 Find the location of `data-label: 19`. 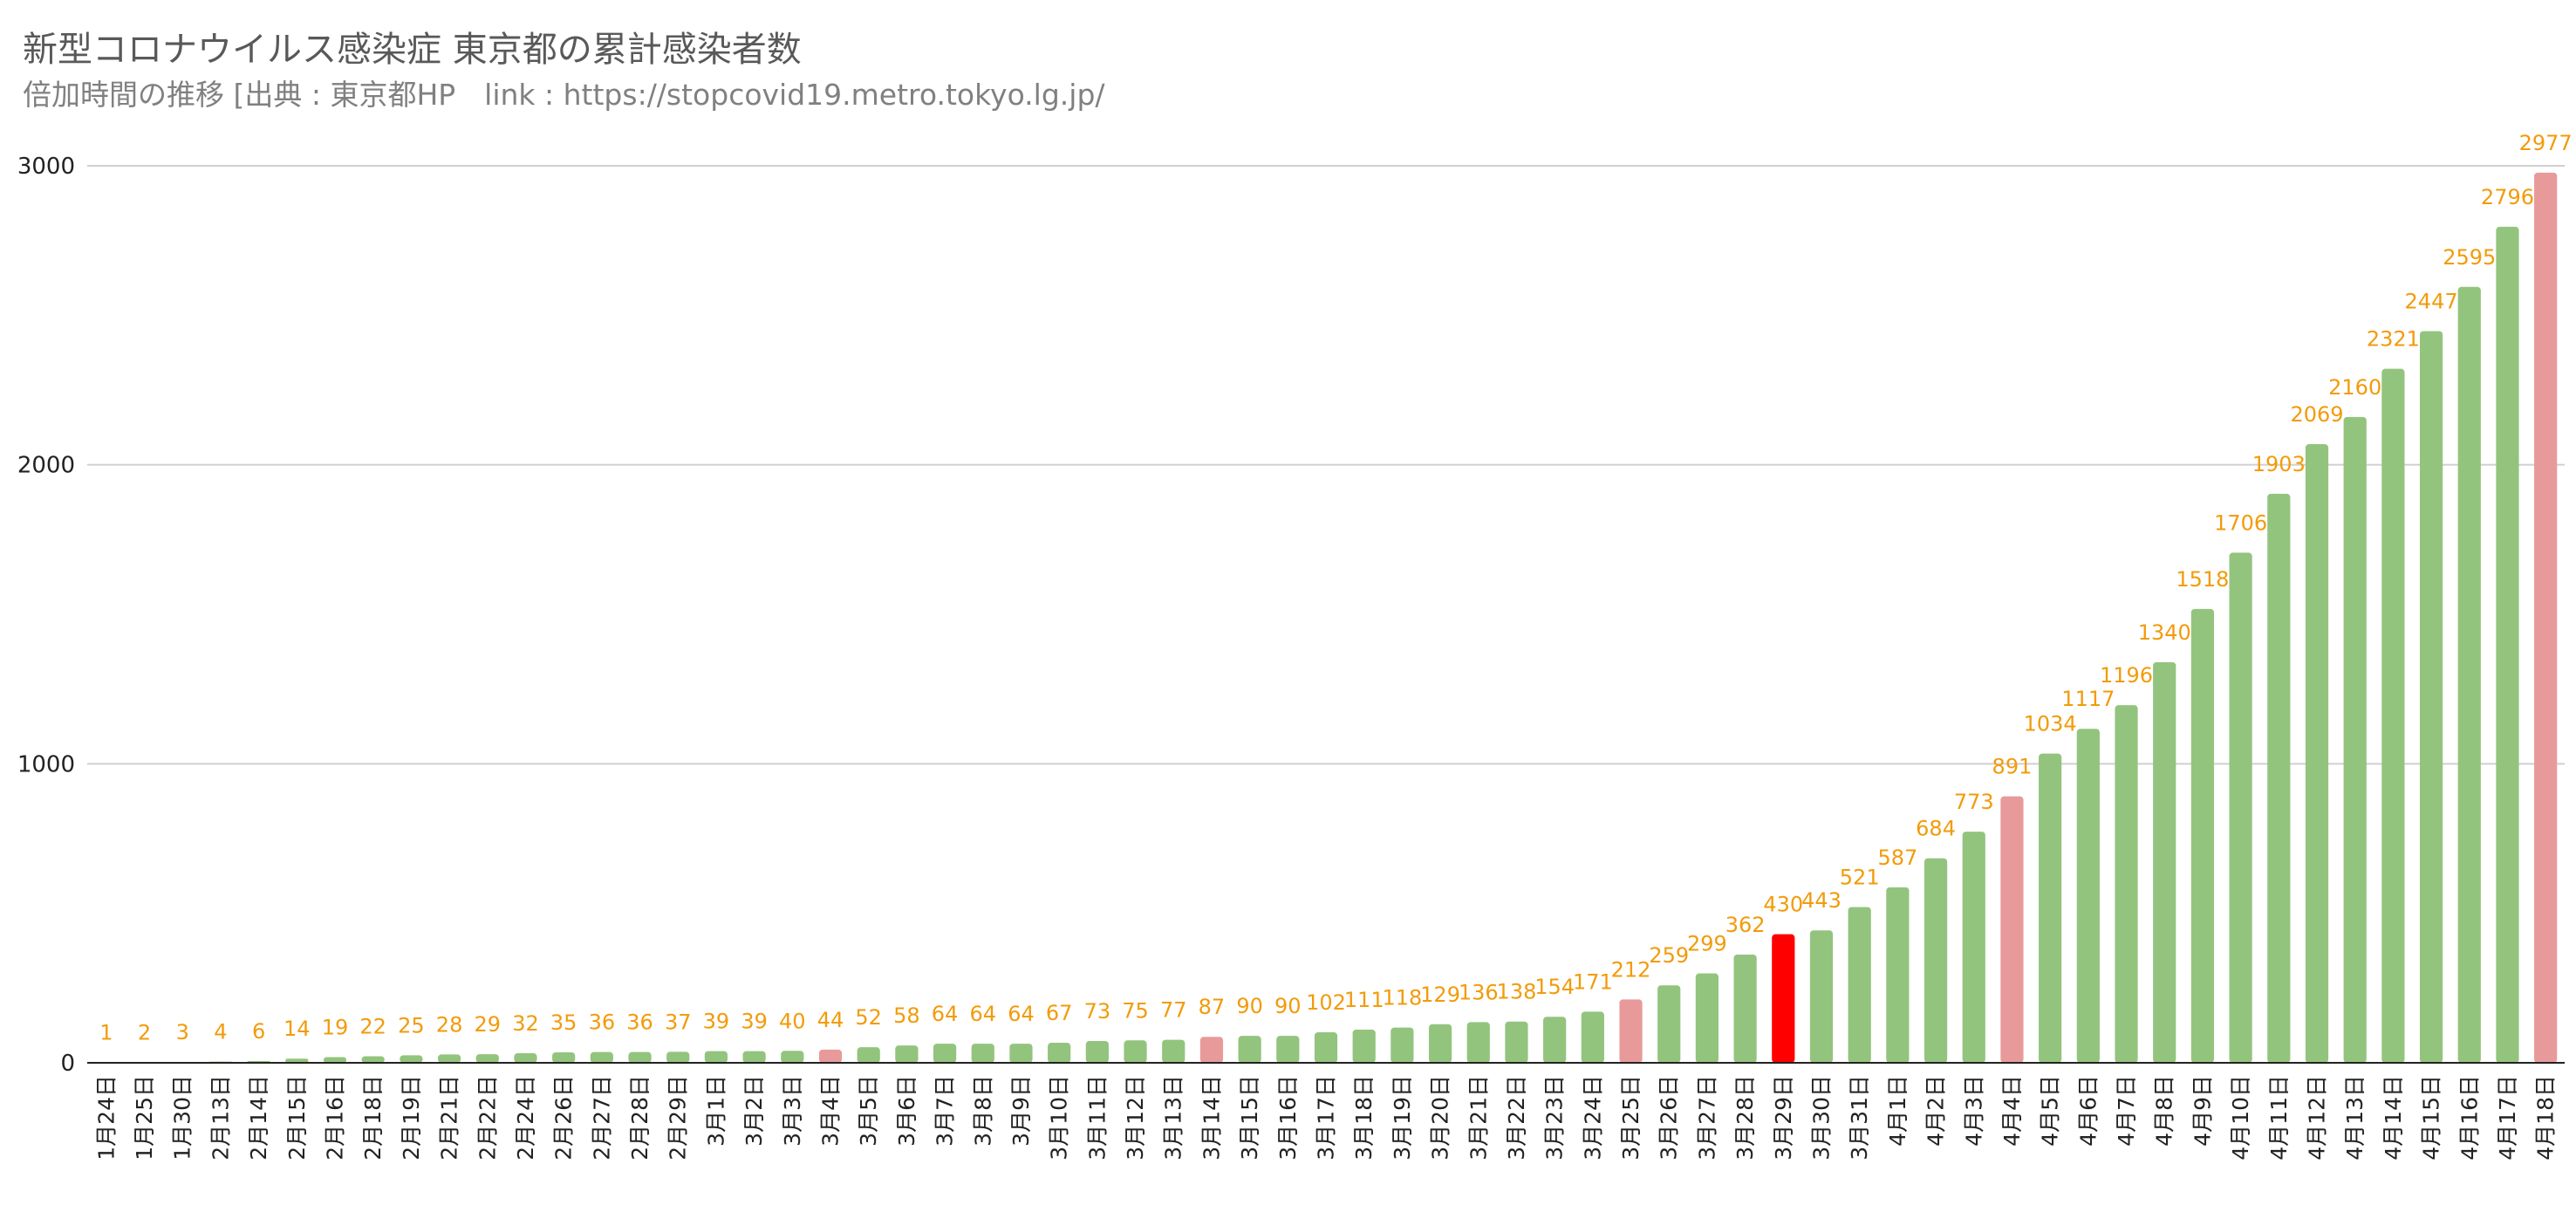

data-label: 19 is located at coordinates (335, 1027).